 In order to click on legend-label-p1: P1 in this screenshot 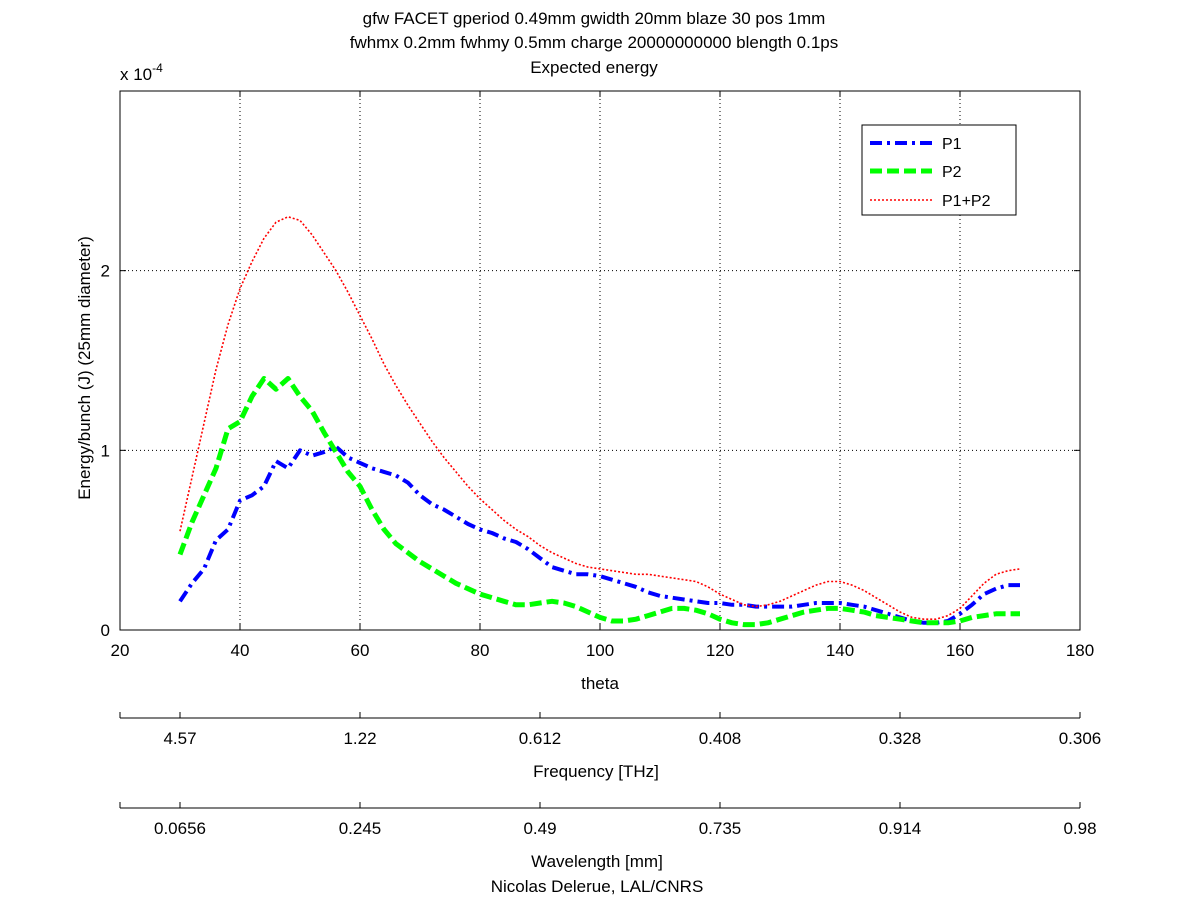, I will do `click(952, 144)`.